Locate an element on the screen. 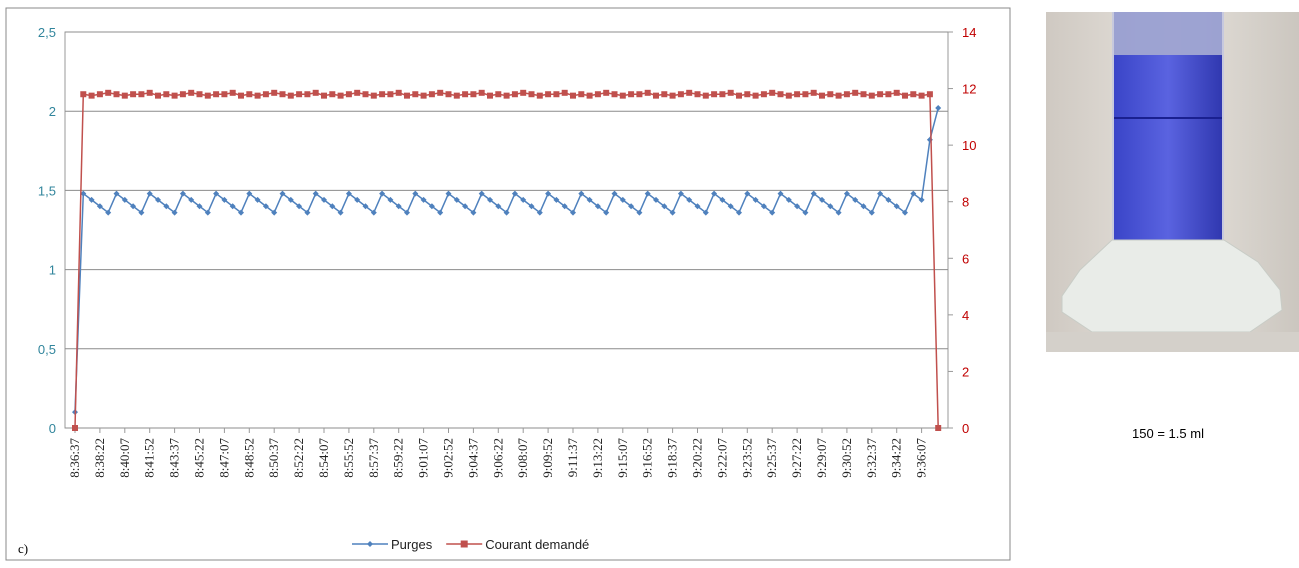 This screenshot has width=1299, height=568. x-tick-label: 9:30:52 is located at coordinates (846, 458).